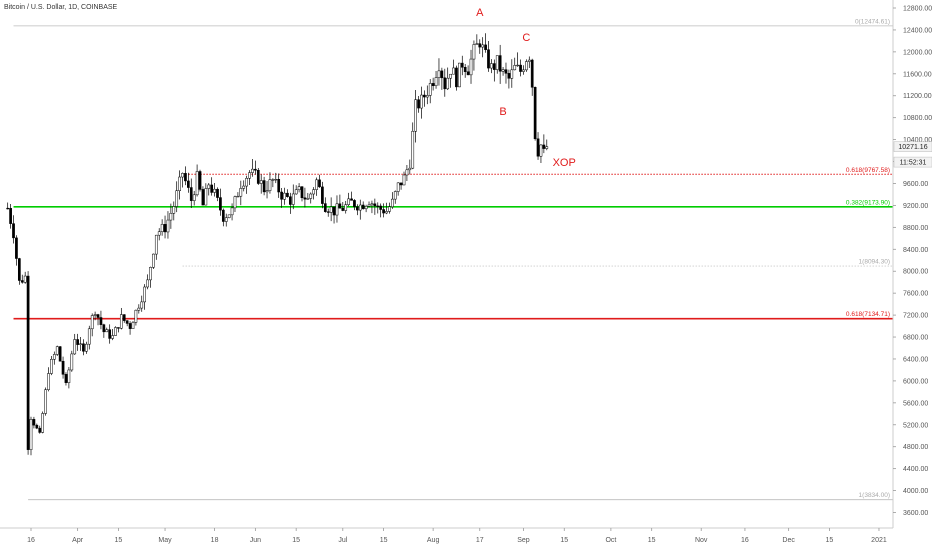 This screenshot has height=550, width=932. What do you see at coordinates (879, 540) in the screenshot?
I see `x-tick-label: 2021` at bounding box center [879, 540].